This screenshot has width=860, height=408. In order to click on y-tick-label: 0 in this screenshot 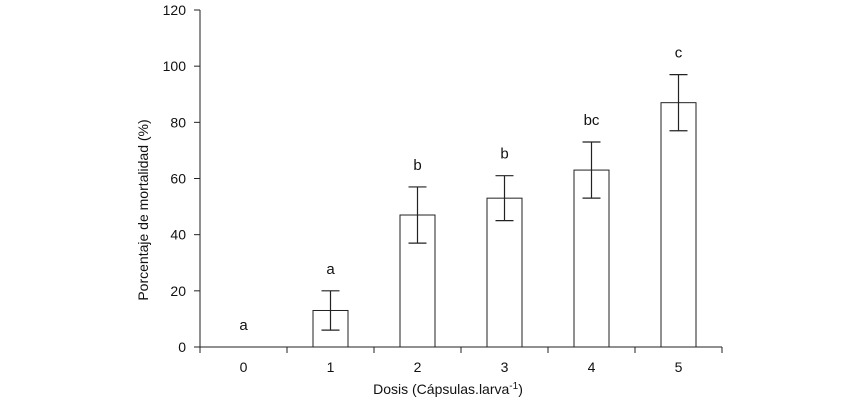, I will do `click(182, 347)`.